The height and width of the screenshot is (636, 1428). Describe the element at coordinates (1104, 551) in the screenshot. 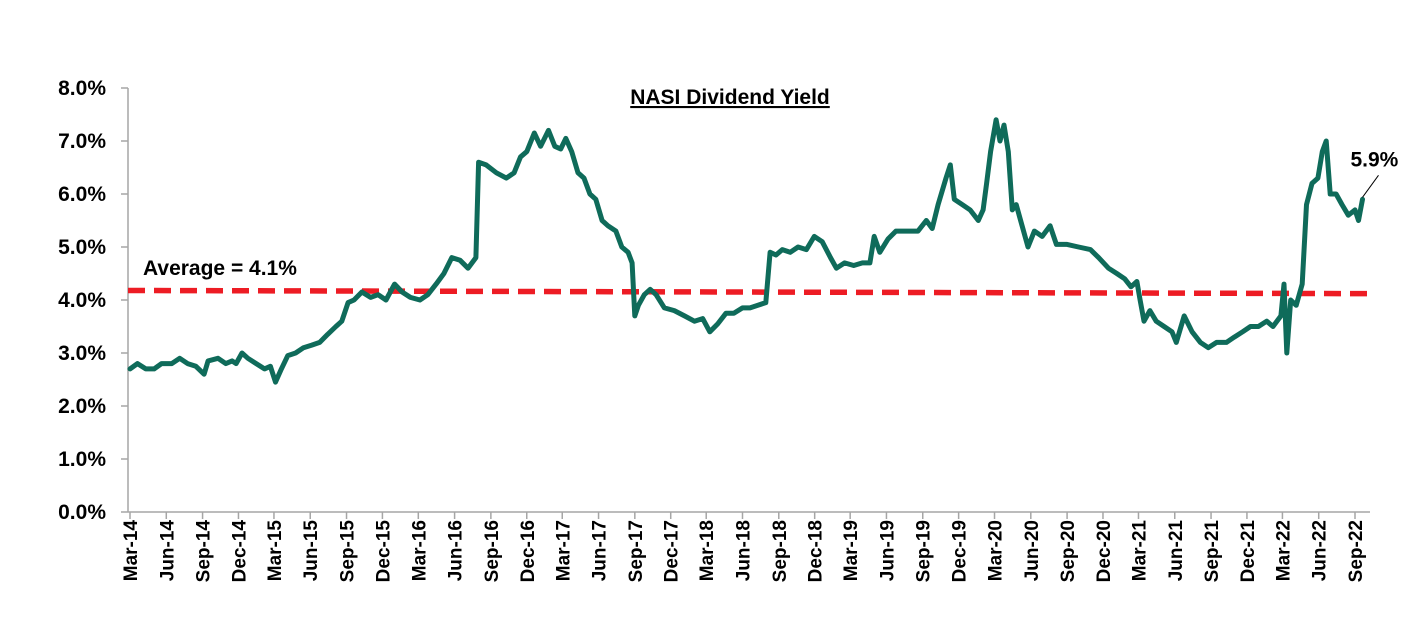

I see `x-tick-label: Dec-20` at that location.